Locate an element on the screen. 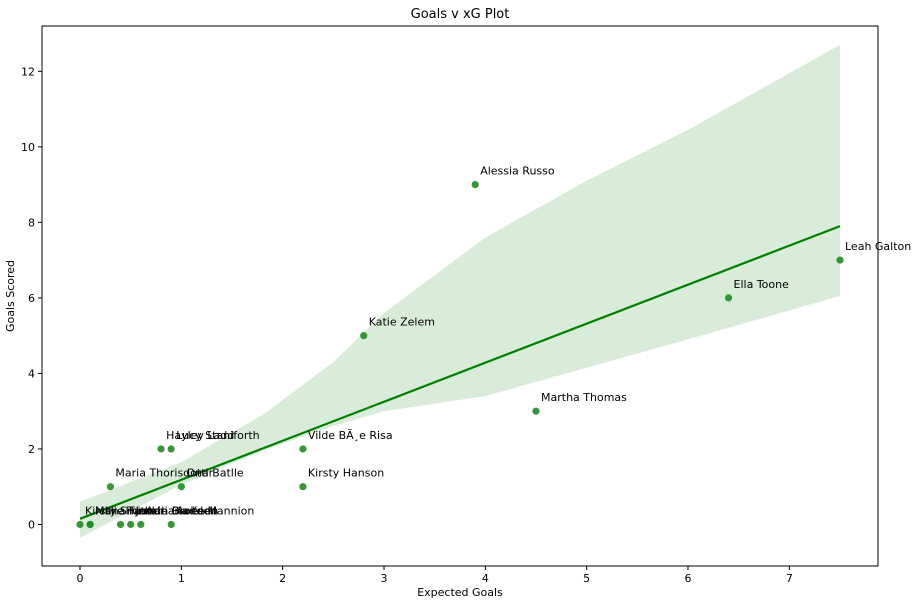 This screenshot has width=912, height=604. point-label: Vilde BÃ¸e Risa is located at coordinates (350, 435).